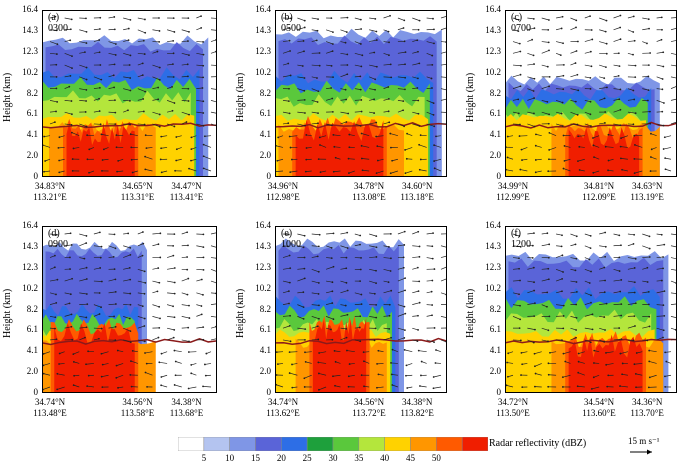 The height and width of the screenshot is (468, 681). I want to click on colorbar-tick-label: 10, so click(230, 458).